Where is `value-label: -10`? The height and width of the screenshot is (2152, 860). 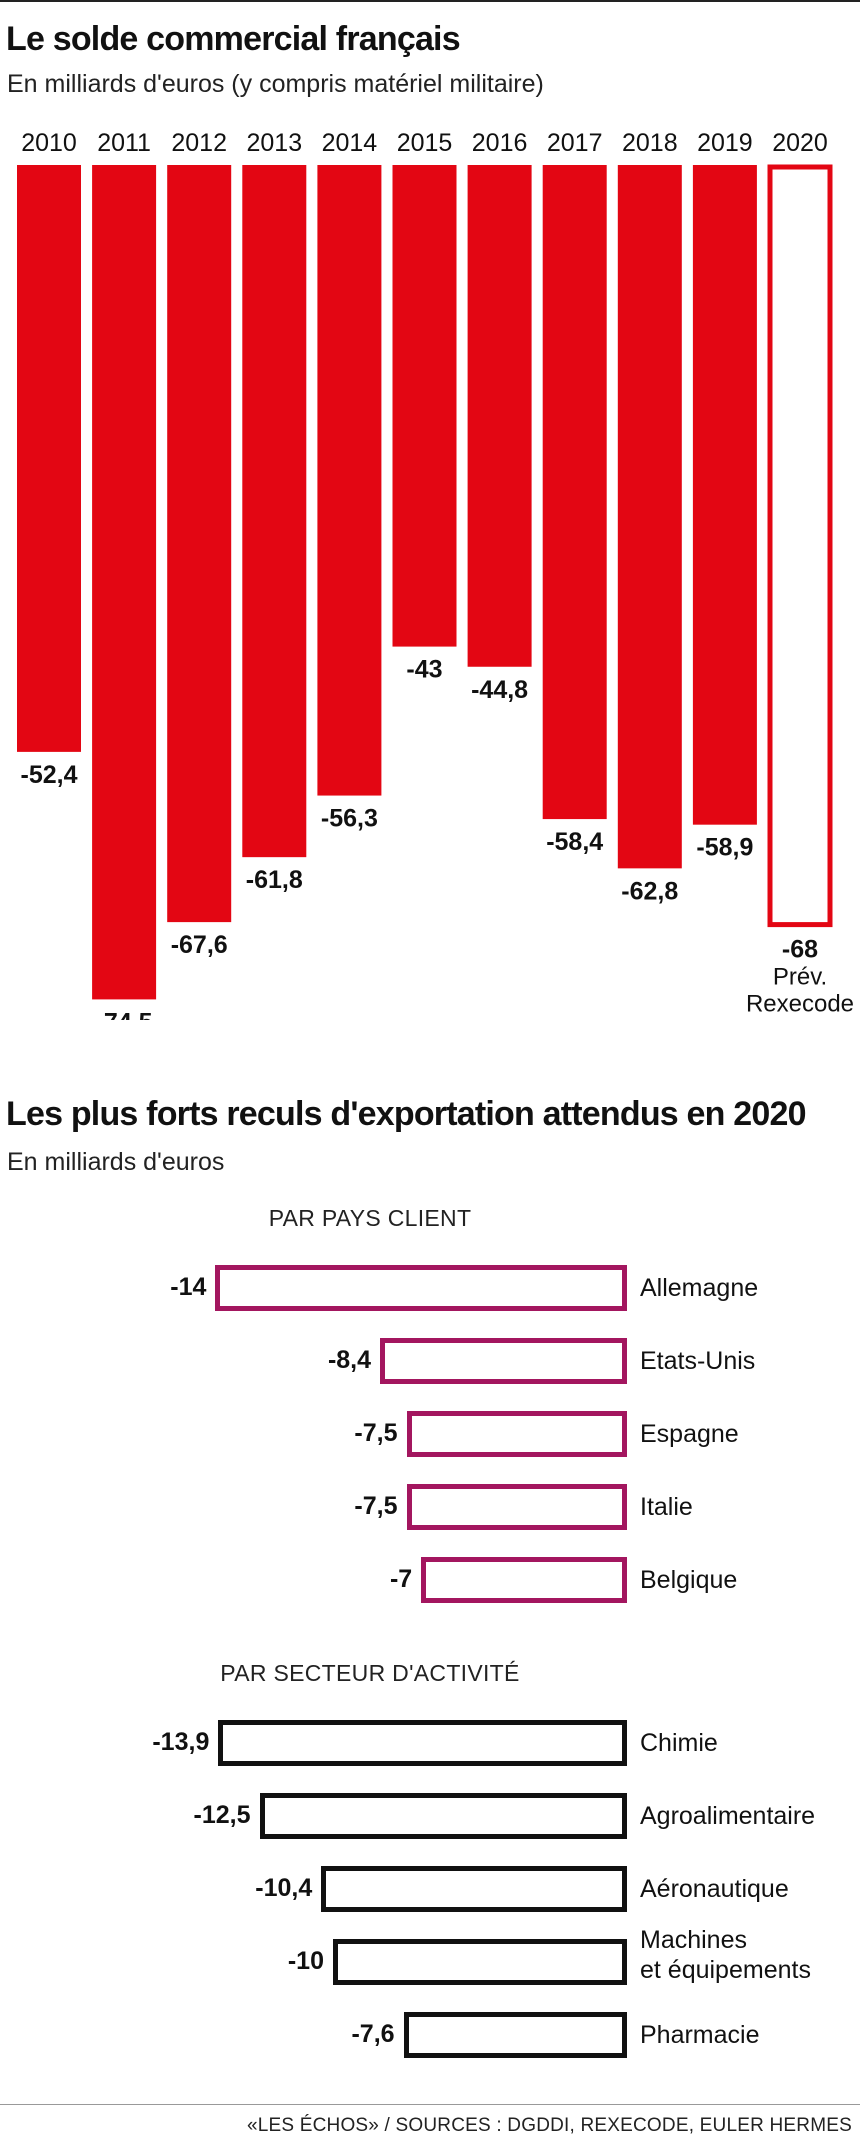 value-label: -10 is located at coordinates (305, 1961).